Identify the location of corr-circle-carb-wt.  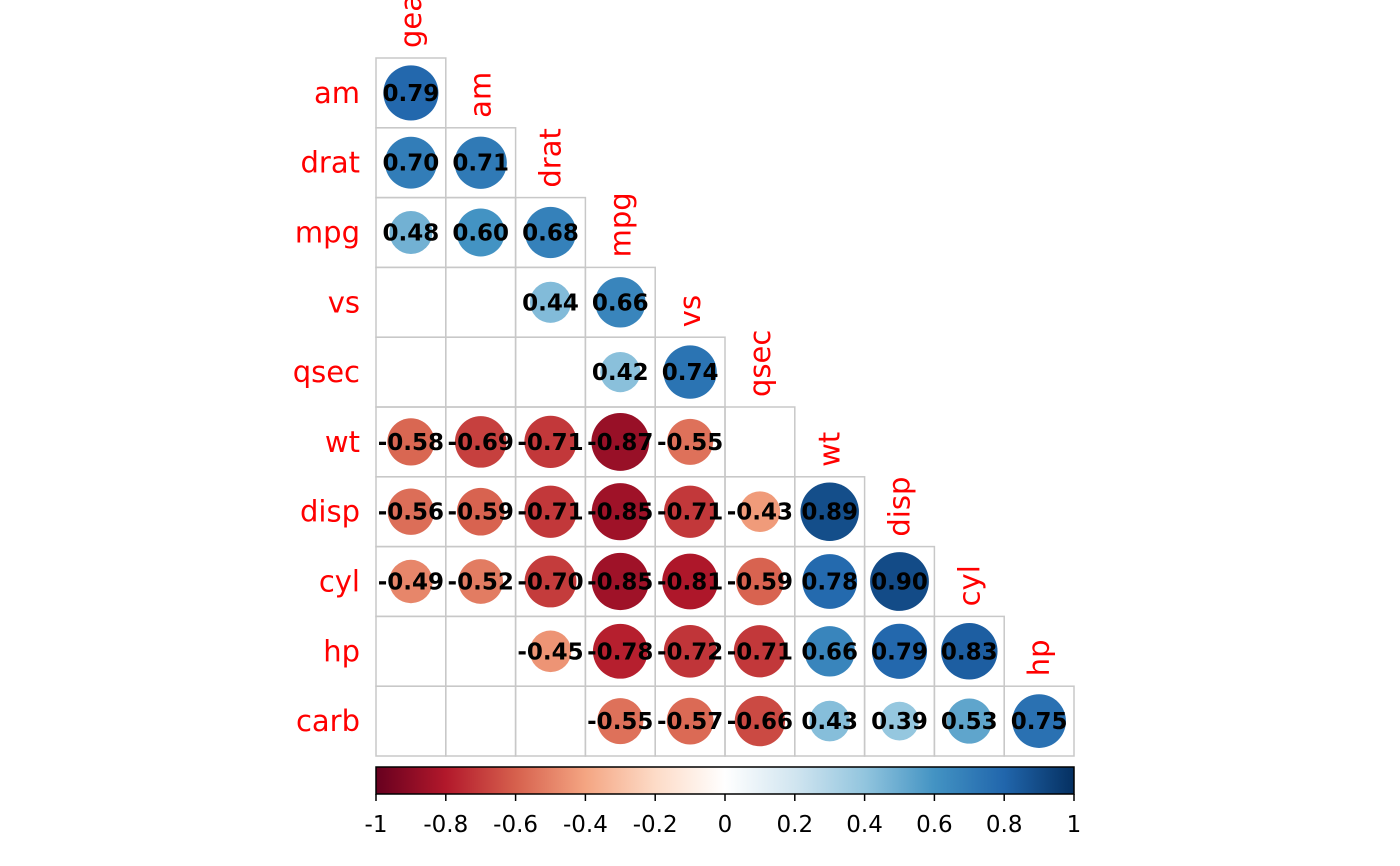
(830, 721).